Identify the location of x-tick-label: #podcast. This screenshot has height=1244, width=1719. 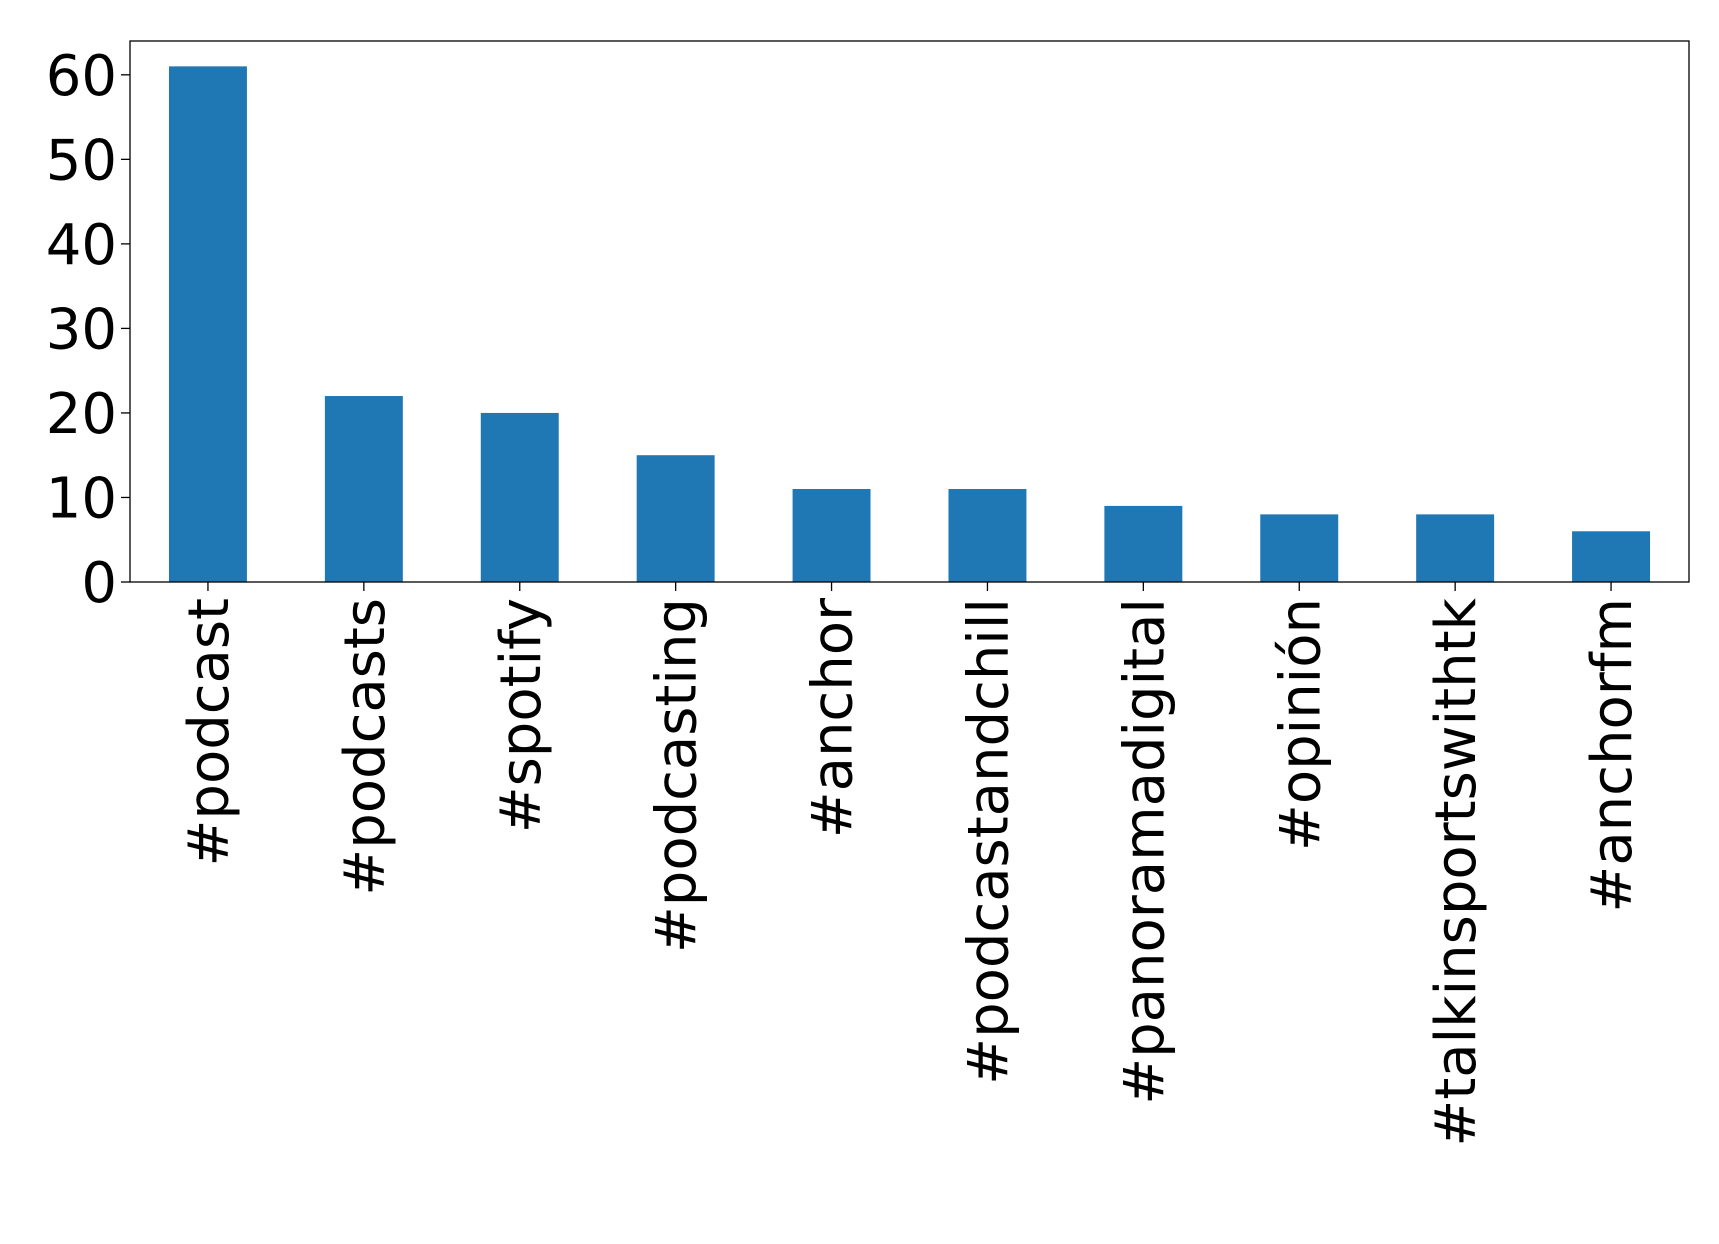
(209, 732).